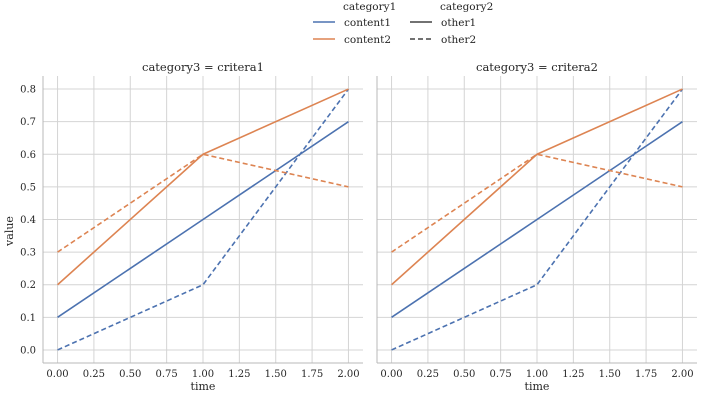  Describe the element at coordinates (367, 23) in the screenshot. I see `legend-label: content1` at that location.